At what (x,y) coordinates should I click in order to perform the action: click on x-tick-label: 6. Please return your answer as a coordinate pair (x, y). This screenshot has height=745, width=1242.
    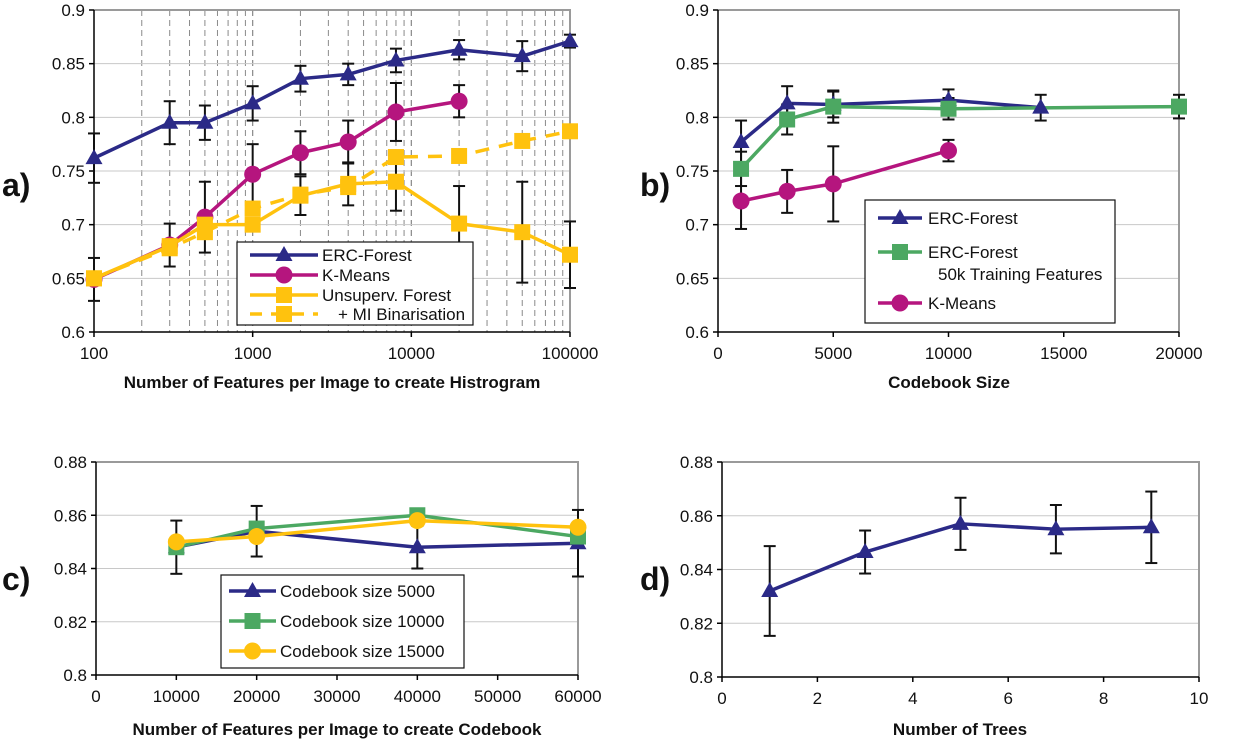
    Looking at the image, I should click on (1007, 698).